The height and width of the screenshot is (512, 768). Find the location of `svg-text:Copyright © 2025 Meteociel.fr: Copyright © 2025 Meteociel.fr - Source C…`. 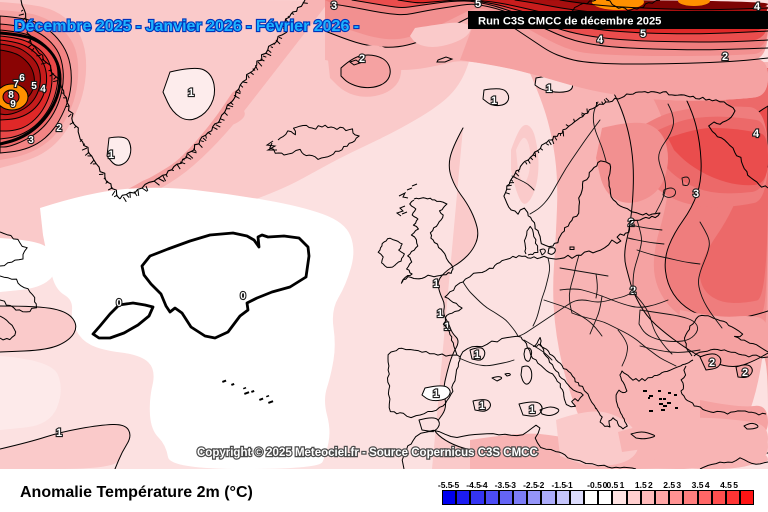

svg-text:Copyright © 2025 Meteociel.fr: Copyright © 2025 Meteociel.fr - Source C… is located at coordinates (367, 453).